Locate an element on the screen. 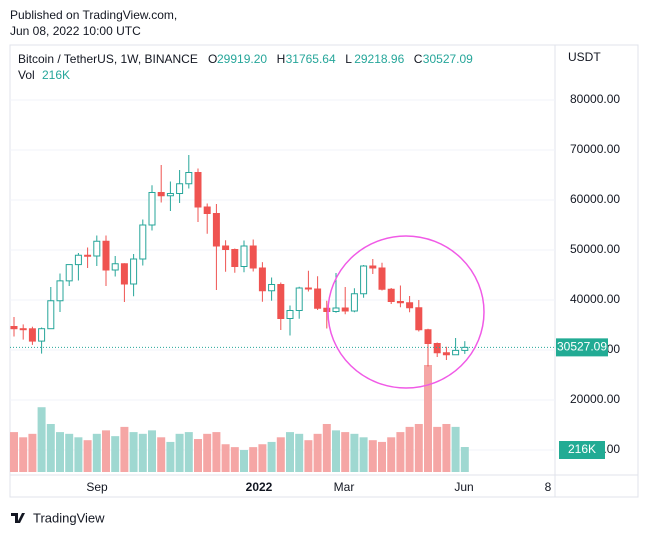 The image size is (650, 540). x-tick-label: 2022 is located at coordinates (259, 487).